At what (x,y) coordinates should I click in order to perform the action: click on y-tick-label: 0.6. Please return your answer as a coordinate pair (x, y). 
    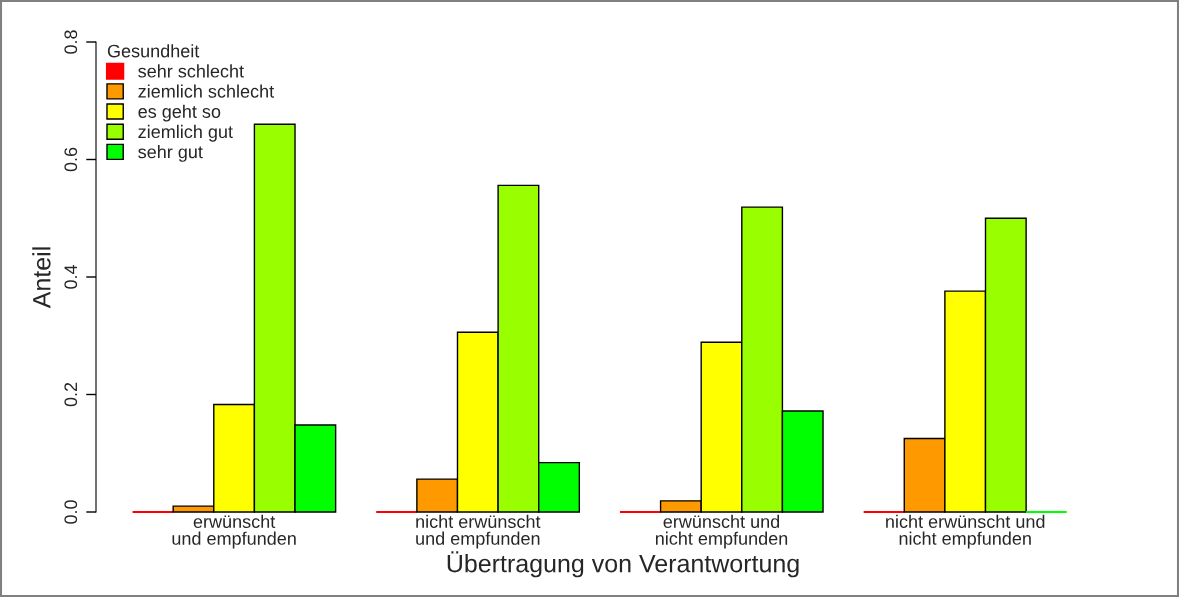
    Looking at the image, I should click on (71, 159).